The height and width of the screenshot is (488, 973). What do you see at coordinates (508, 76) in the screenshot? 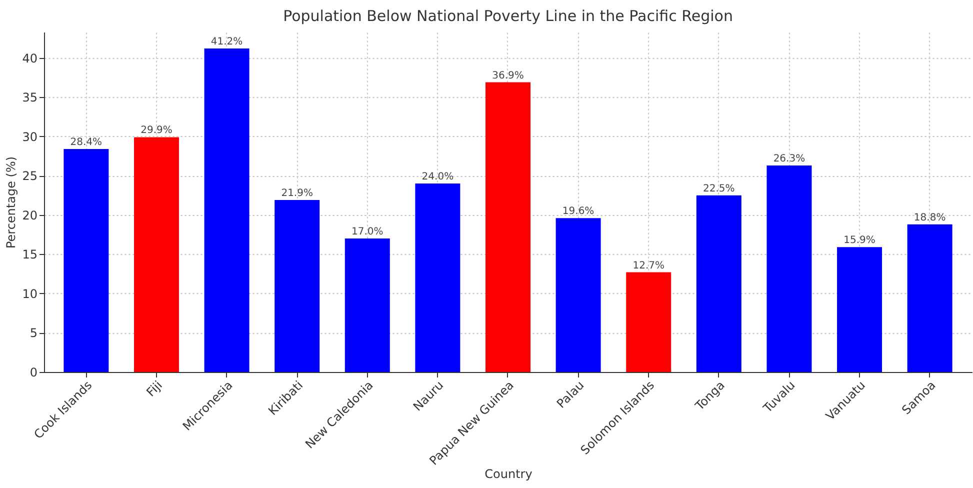
I see `data-label: 36.9%` at bounding box center [508, 76].